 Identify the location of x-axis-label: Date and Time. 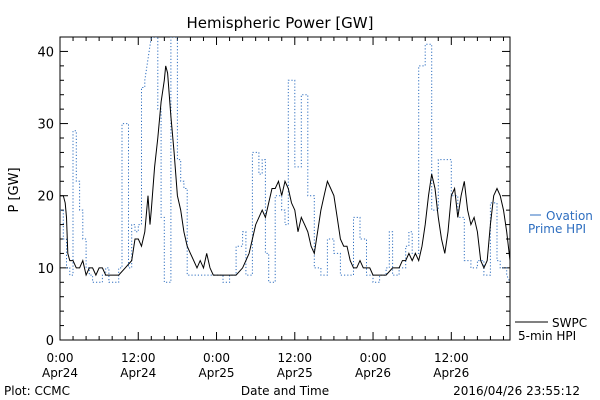
(285, 391).